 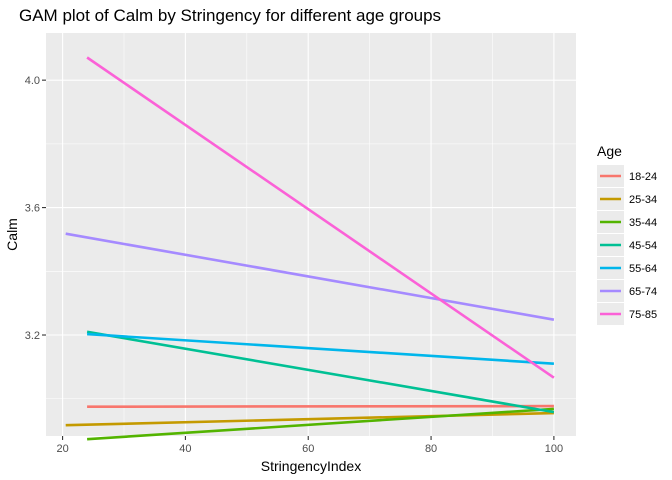 What do you see at coordinates (609, 151) in the screenshot?
I see `legend-title: Age` at bounding box center [609, 151].